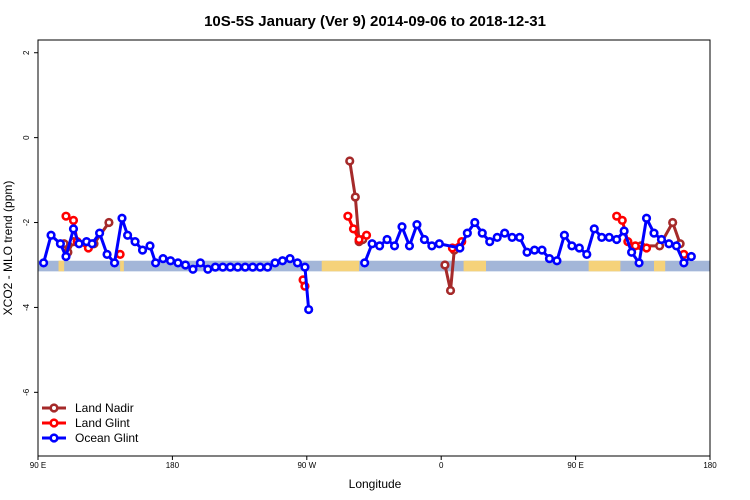 The width and height of the screenshot is (750, 500). I want to click on x-tick-label: 0, so click(441, 465).